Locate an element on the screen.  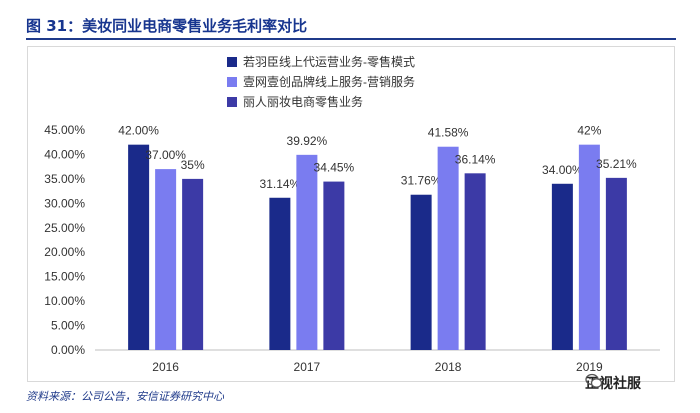
data-label: 39.92% is located at coordinates (307, 141).